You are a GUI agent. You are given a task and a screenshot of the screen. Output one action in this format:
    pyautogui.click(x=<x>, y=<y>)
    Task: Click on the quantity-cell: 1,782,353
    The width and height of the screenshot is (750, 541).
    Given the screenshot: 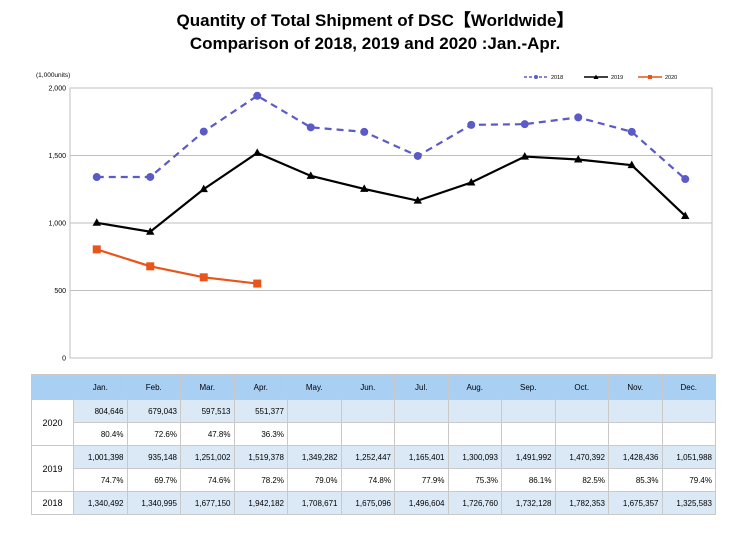 What is the action you would take?
    pyautogui.click(x=581, y=503)
    